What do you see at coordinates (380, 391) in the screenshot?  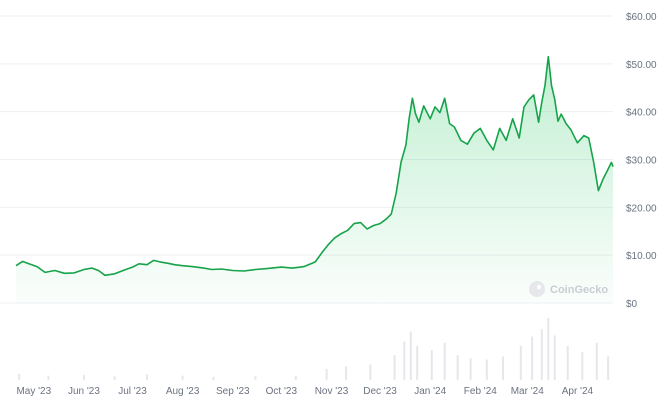 I see `x-tick-label: Dec '23` at bounding box center [380, 391].